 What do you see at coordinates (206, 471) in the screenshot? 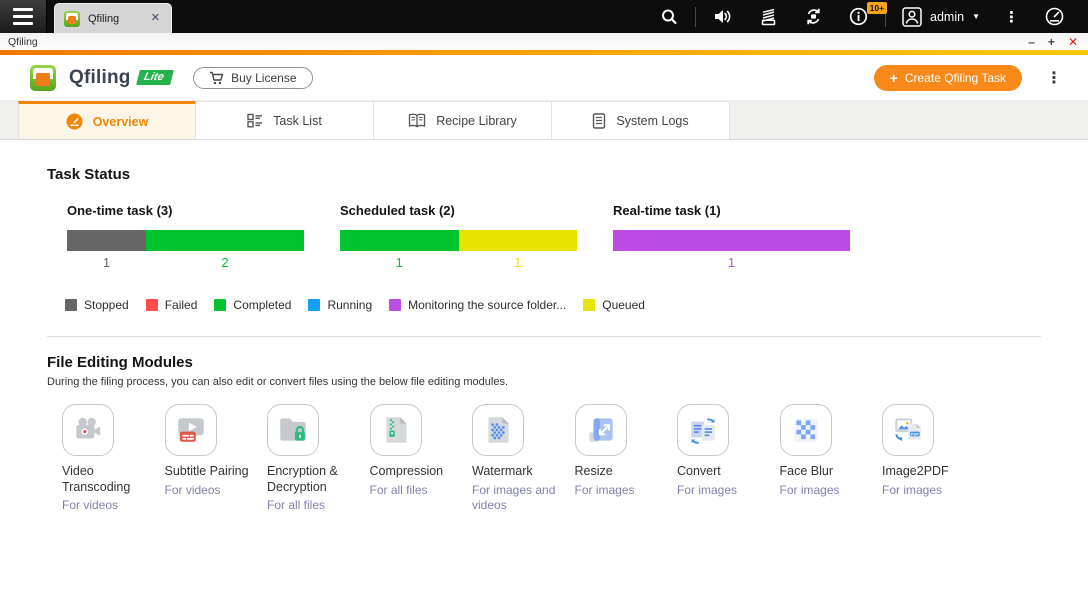
I see `module-name: Subtitle Pairing` at bounding box center [206, 471].